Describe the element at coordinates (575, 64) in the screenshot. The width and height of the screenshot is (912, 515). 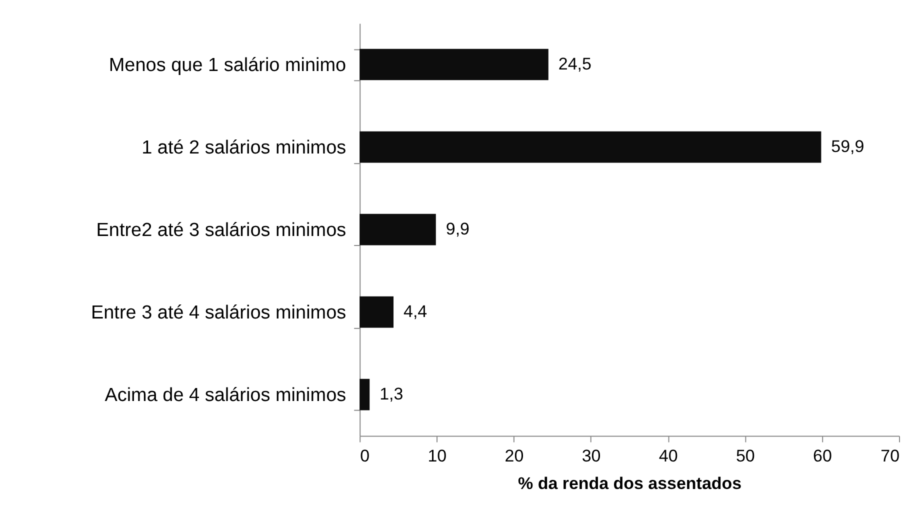
I see `data-label: 24,5` at that location.